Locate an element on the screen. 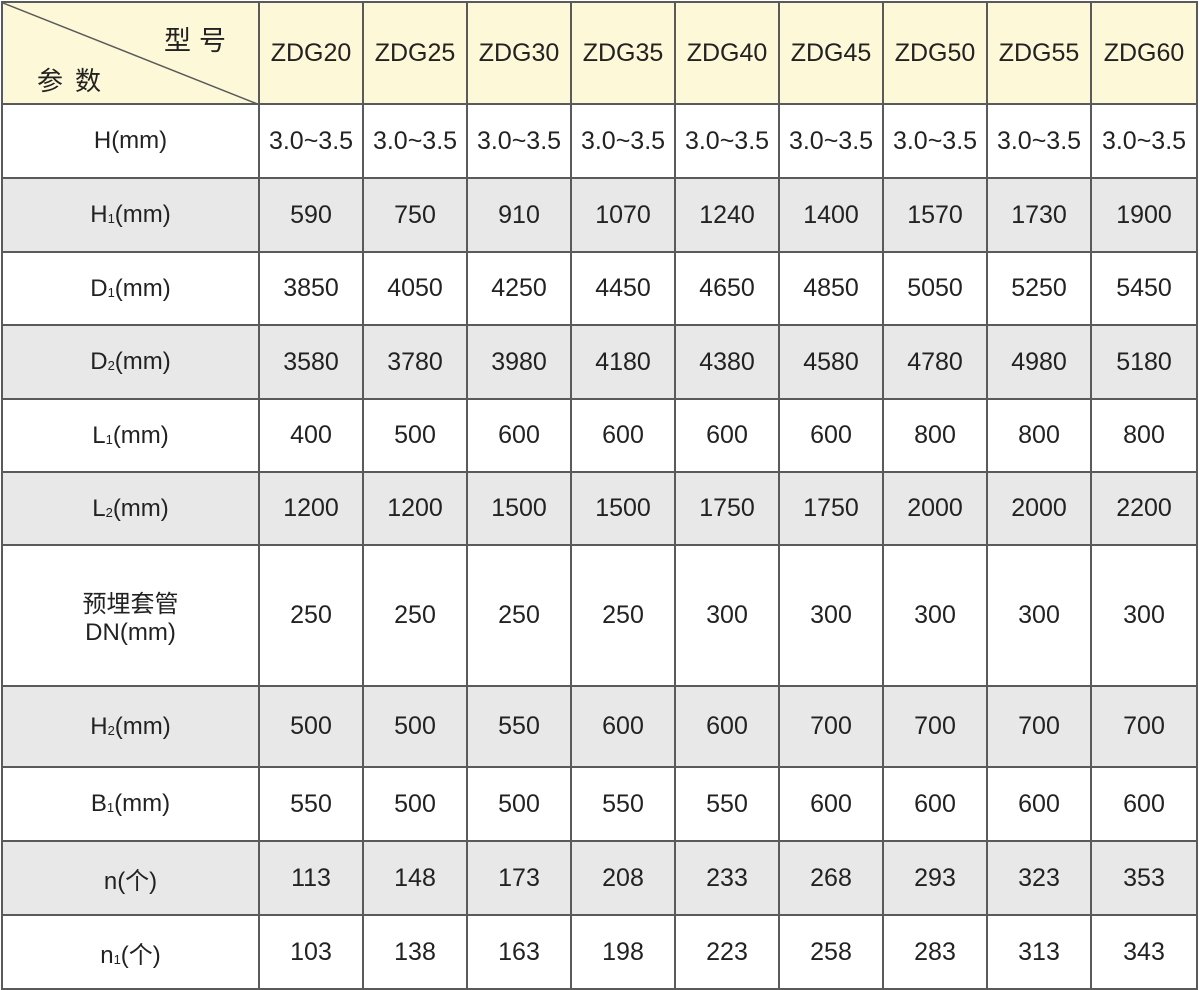  value-cell: 4250 is located at coordinates (519, 288).